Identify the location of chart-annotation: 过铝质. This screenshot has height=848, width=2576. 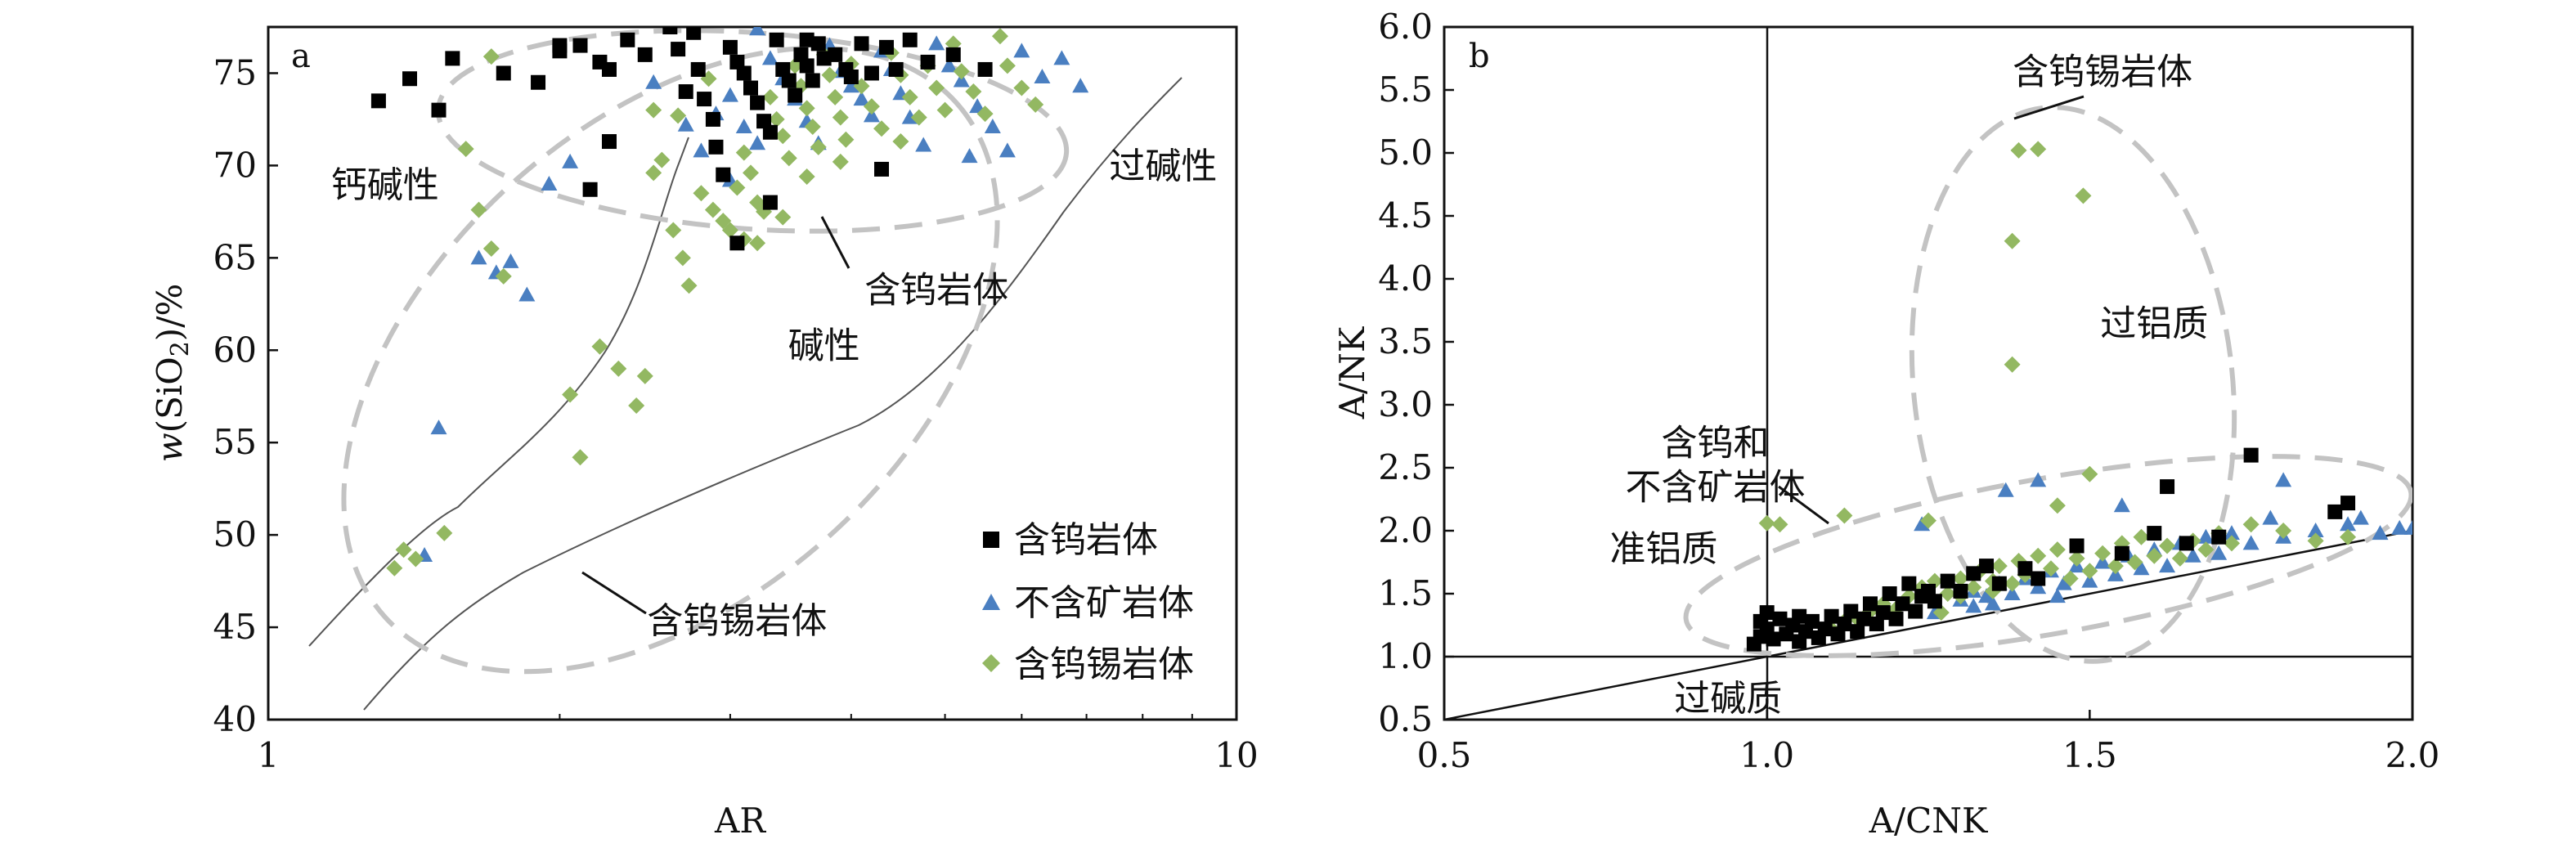
(2154, 324).